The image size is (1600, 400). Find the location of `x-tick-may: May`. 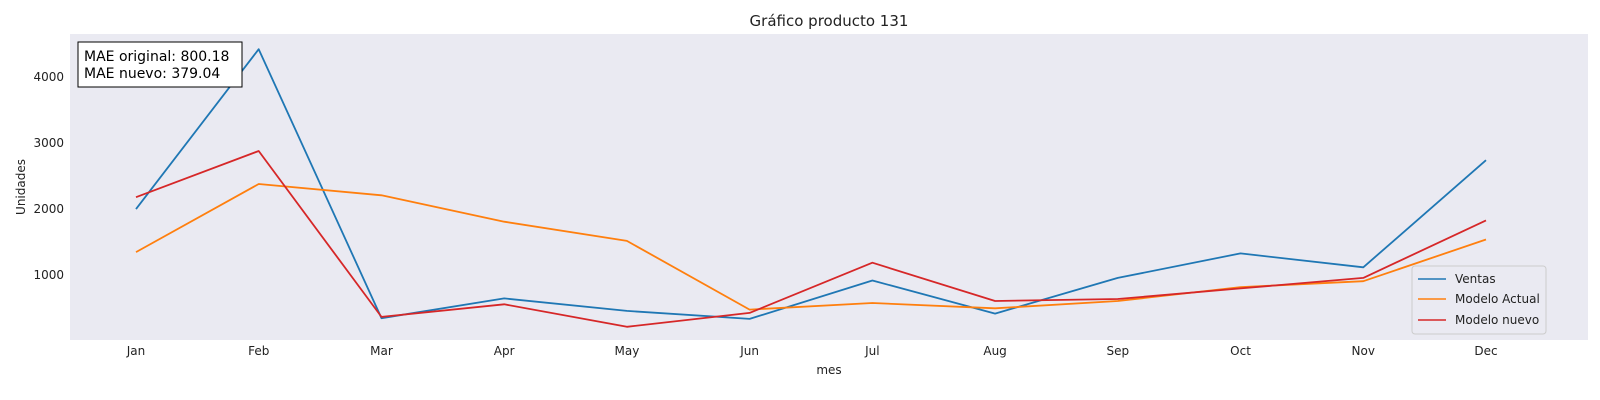

x-tick-may: May is located at coordinates (627, 351).